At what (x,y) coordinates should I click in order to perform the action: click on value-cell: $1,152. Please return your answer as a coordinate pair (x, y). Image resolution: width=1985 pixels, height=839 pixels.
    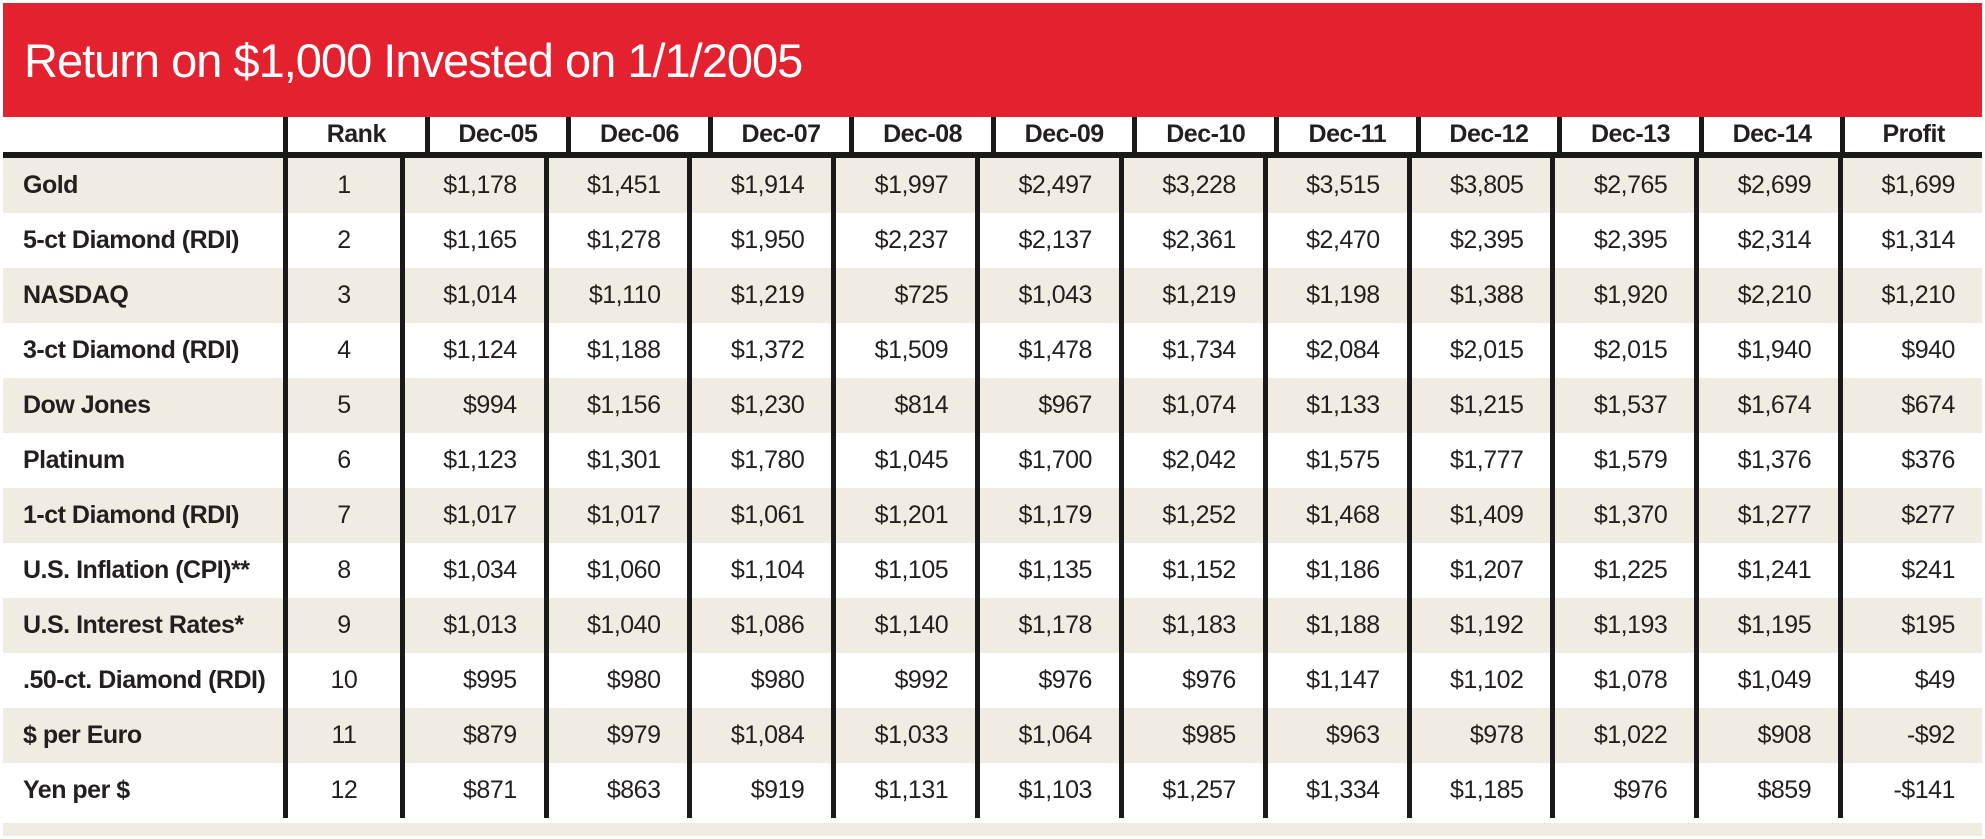
    Looking at the image, I should click on (1190, 570).